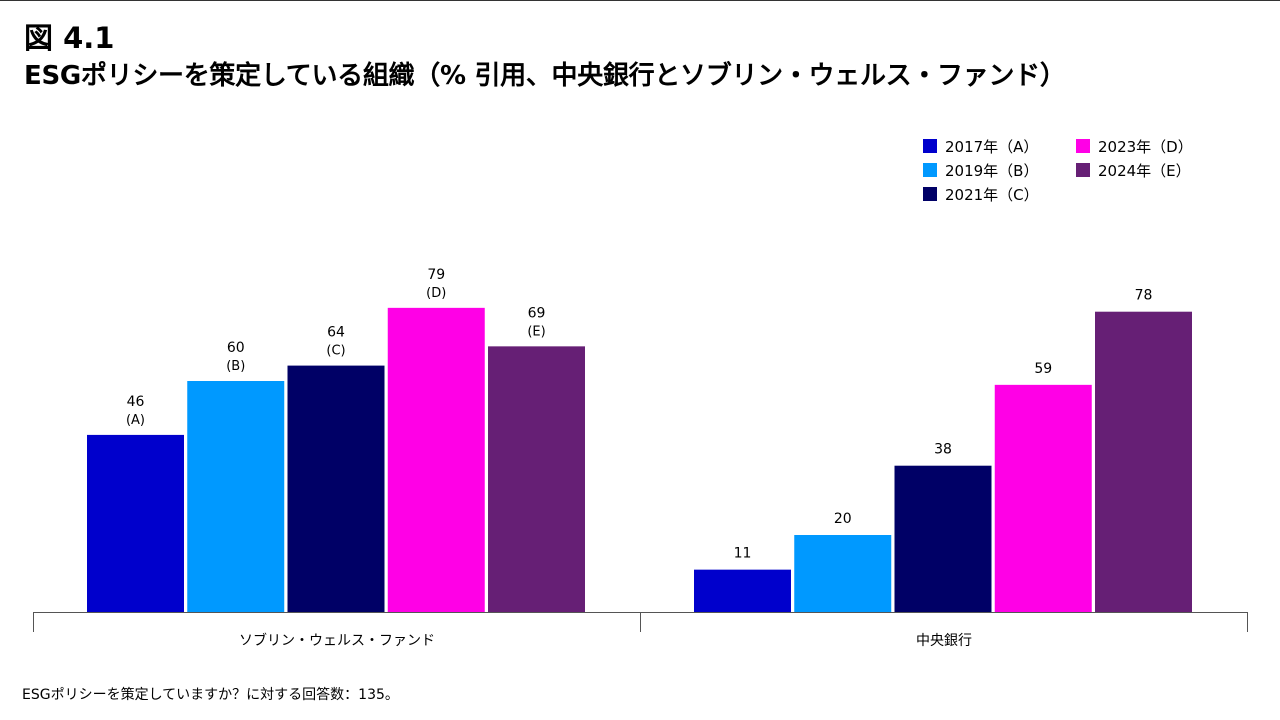  What do you see at coordinates (843, 519) in the screenshot?
I see `data-label: 20` at bounding box center [843, 519].